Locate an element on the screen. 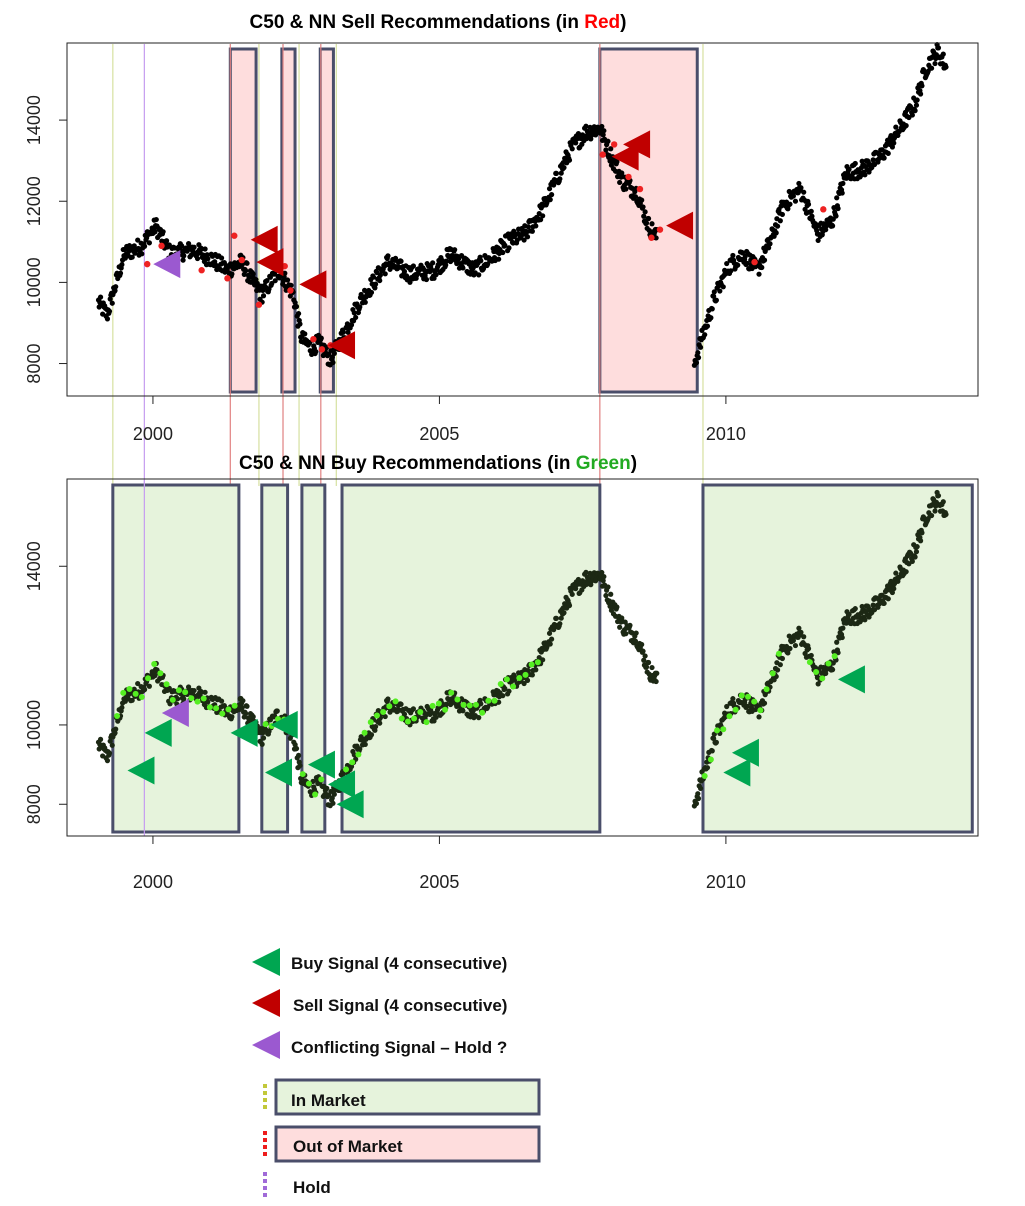  title-part-0: C50 & NN Sell Recommendations (in is located at coordinates (417, 22).